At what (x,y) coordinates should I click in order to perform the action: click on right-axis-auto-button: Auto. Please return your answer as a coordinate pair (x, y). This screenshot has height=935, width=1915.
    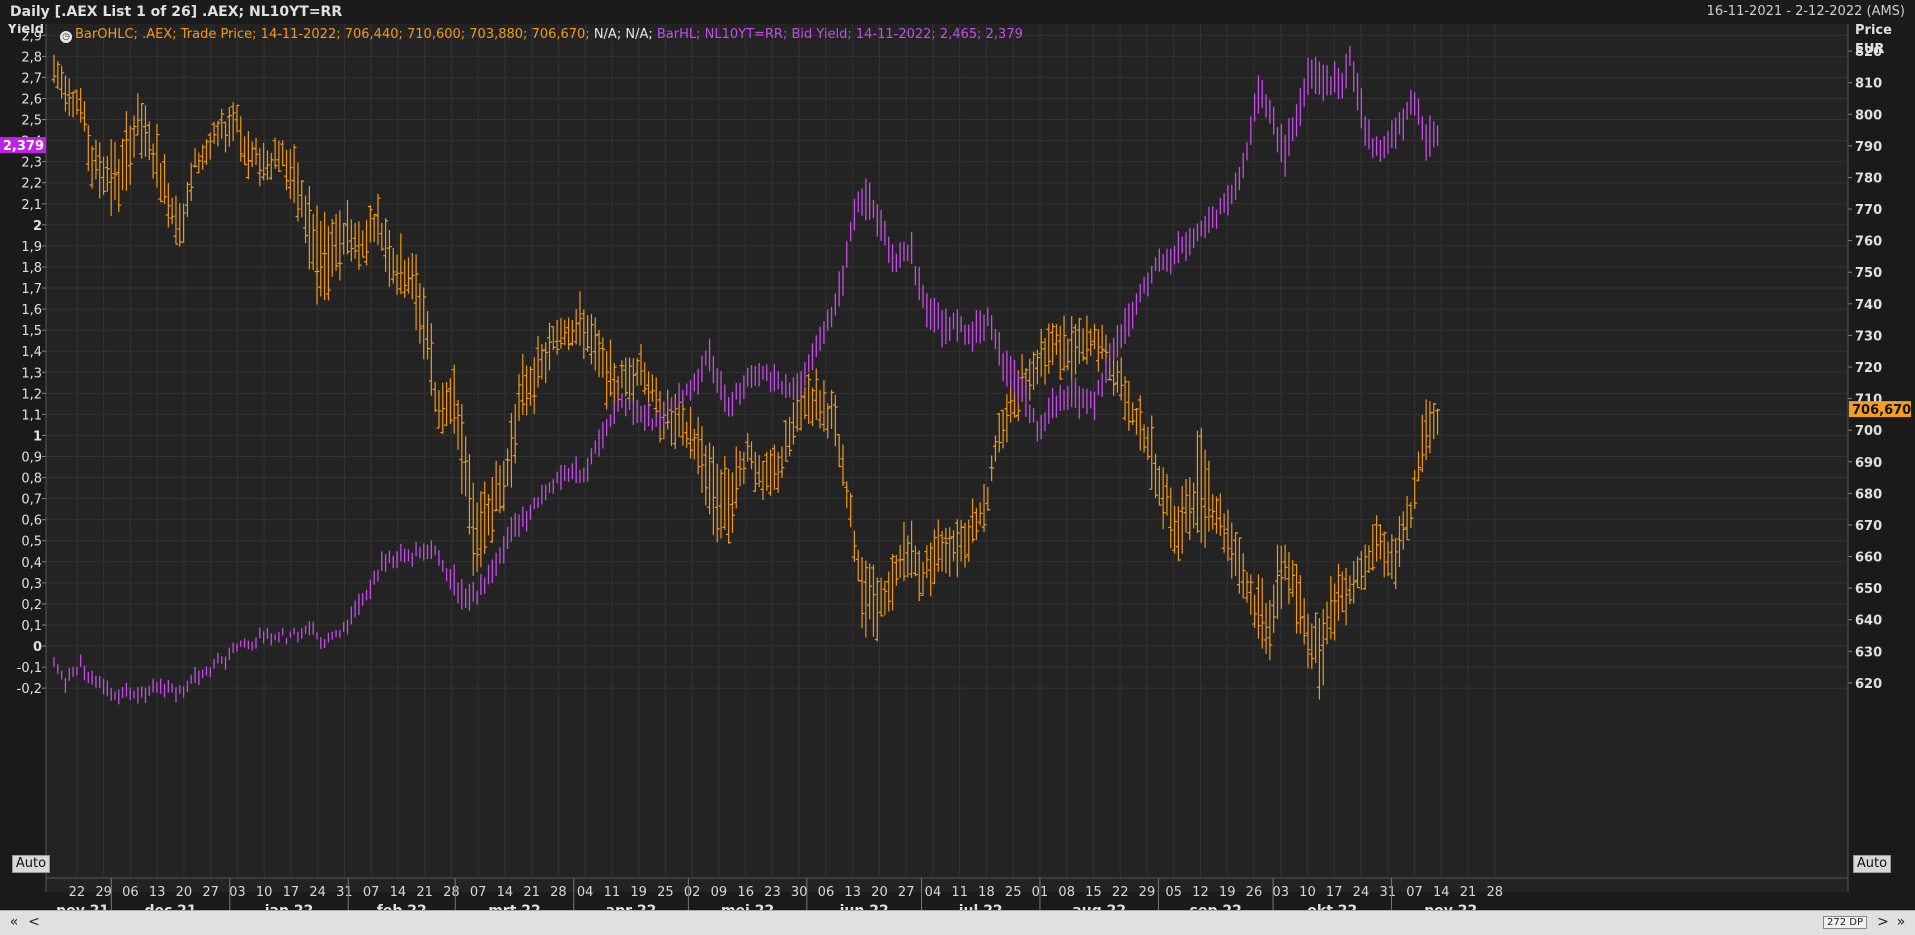
    Looking at the image, I should click on (1872, 864).